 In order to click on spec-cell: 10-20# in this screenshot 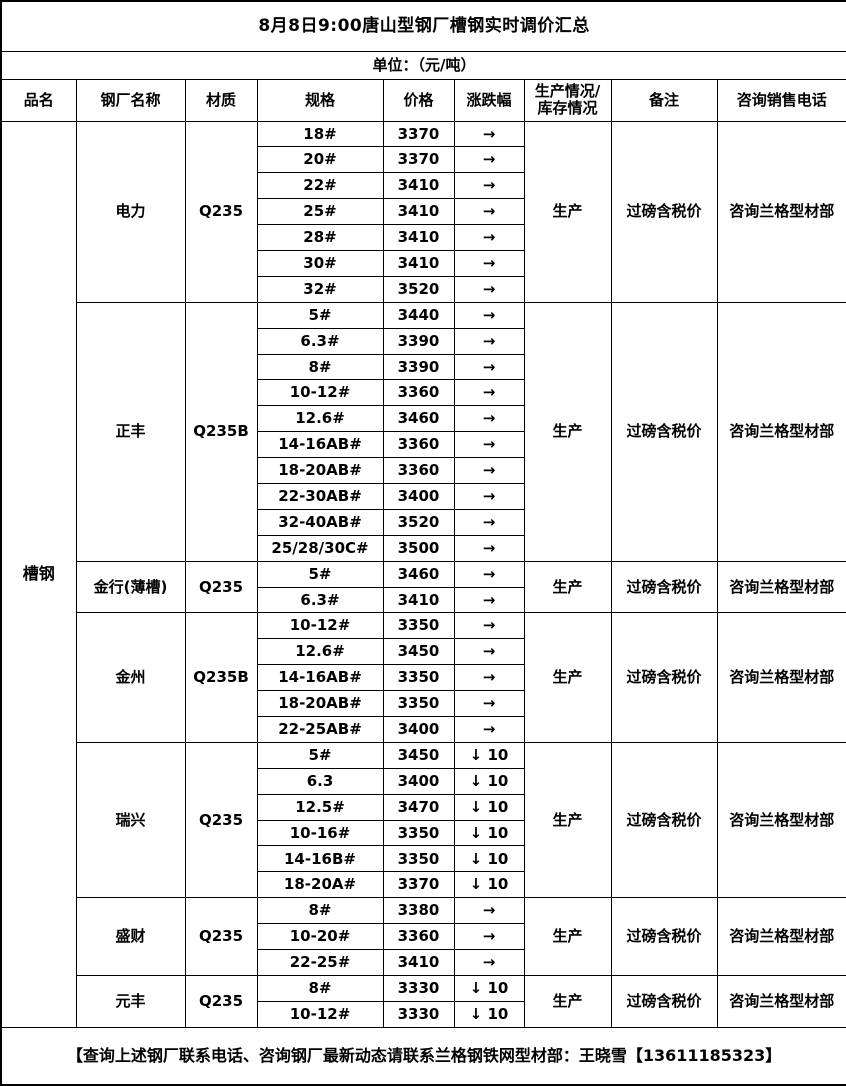, I will do `click(320, 936)`.